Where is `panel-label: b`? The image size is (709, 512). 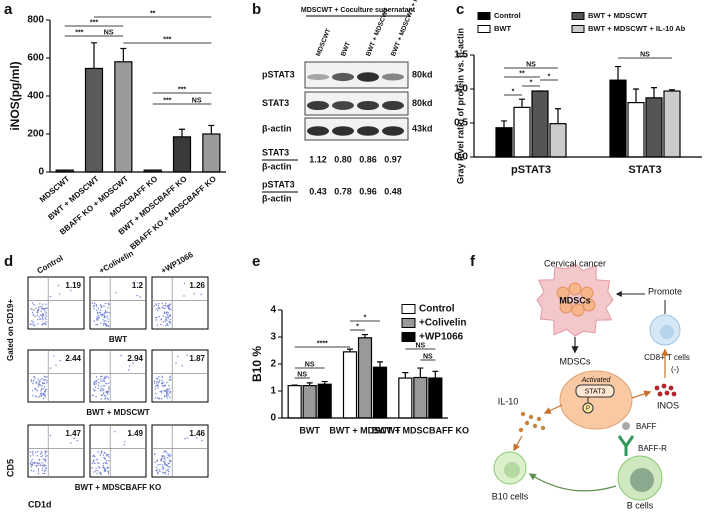 panel-label: b is located at coordinates (256, 9).